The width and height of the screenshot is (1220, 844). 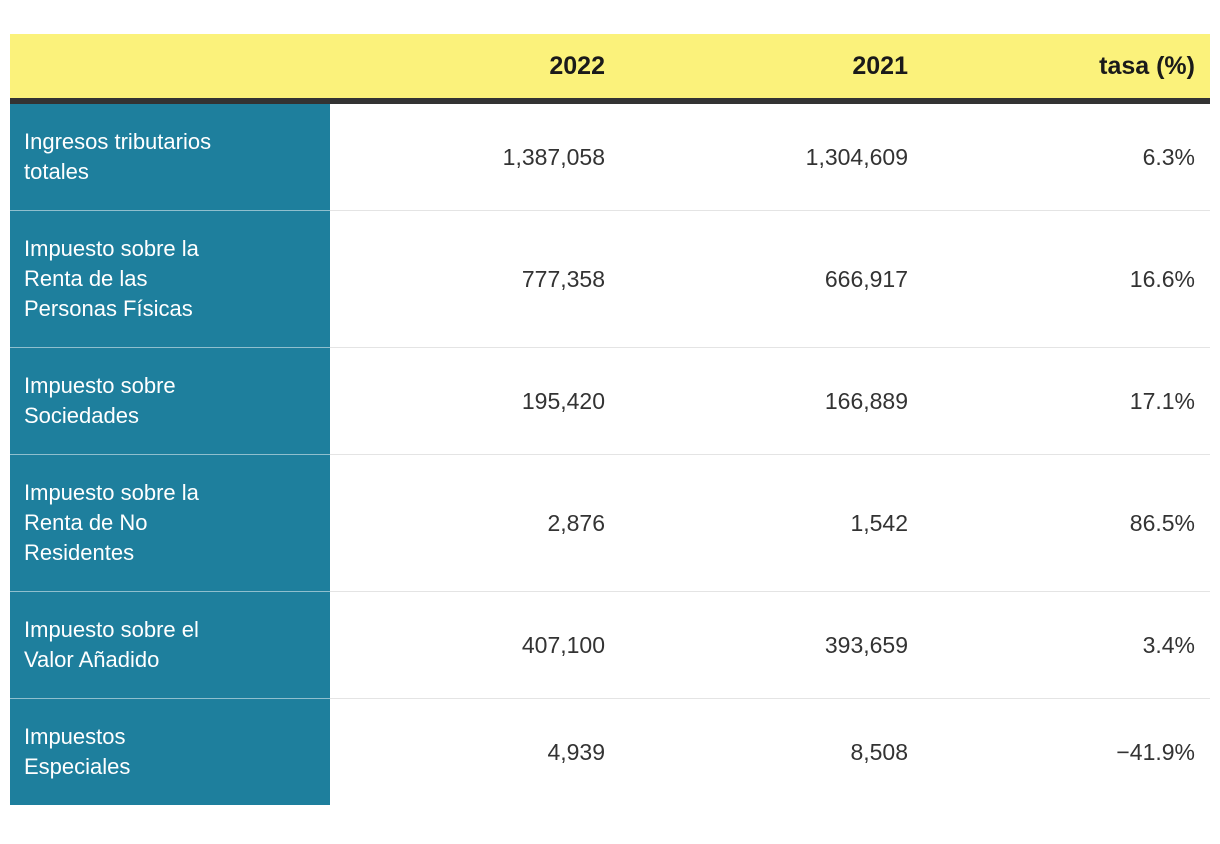 I want to click on header-2021: 2021, so click(x=766, y=67).